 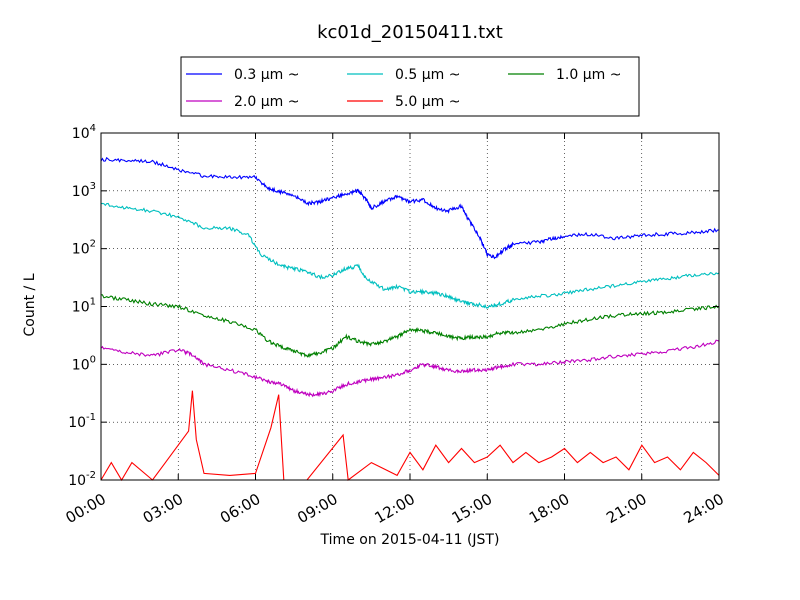 What do you see at coordinates (410, 540) in the screenshot?
I see `x-axis-label: Time on 2015-04-11 (JST)` at bounding box center [410, 540].